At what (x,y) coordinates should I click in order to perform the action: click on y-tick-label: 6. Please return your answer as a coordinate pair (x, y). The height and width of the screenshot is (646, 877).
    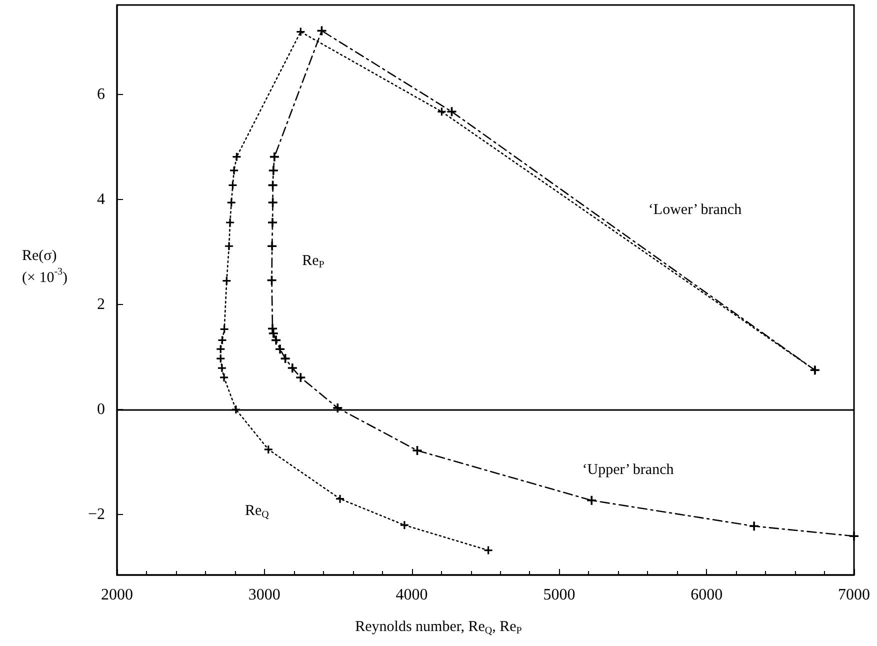
    Looking at the image, I should click on (101, 94).